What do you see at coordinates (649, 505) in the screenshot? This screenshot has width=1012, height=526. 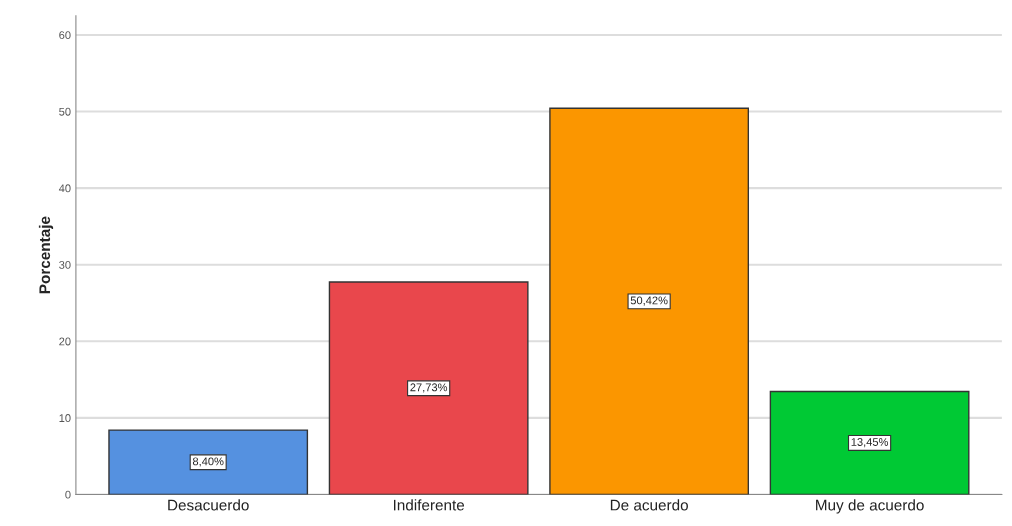 I see `x-tick-label: De acuerdo` at bounding box center [649, 505].